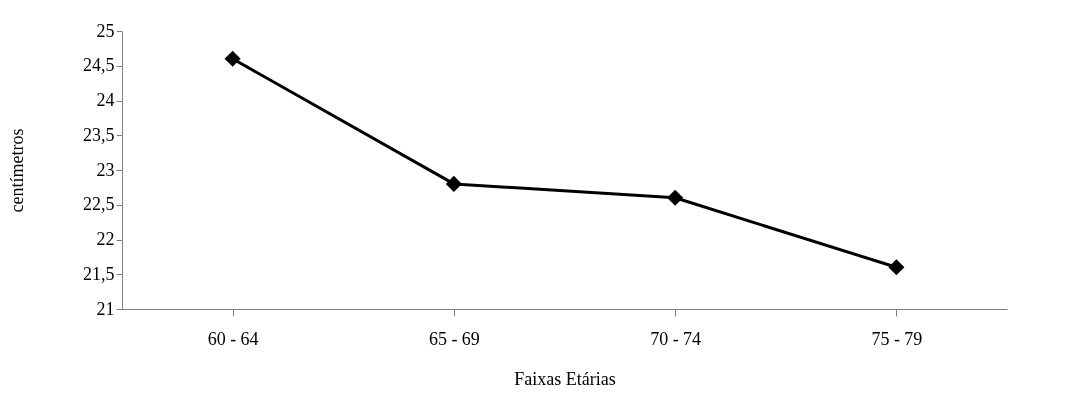 The image size is (1067, 412). What do you see at coordinates (99, 273) in the screenshot?
I see `y-tick-label: 21,5` at bounding box center [99, 273].